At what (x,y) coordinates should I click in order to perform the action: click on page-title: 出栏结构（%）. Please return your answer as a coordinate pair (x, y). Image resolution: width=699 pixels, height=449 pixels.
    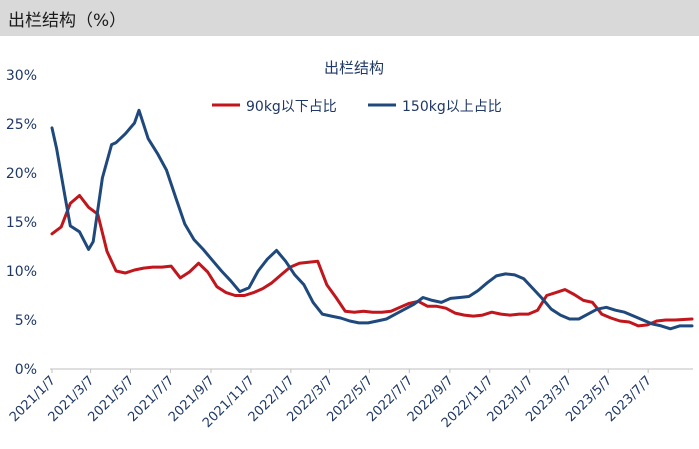
    Looking at the image, I should click on (67, 21).